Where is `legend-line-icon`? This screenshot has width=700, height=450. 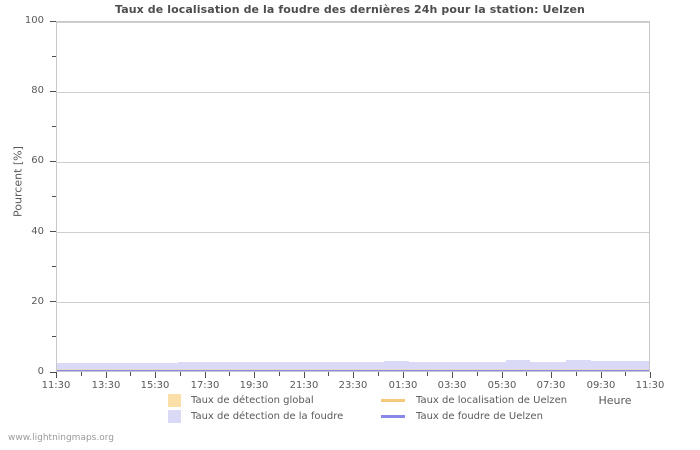
legend-line-icon is located at coordinates (393, 416).